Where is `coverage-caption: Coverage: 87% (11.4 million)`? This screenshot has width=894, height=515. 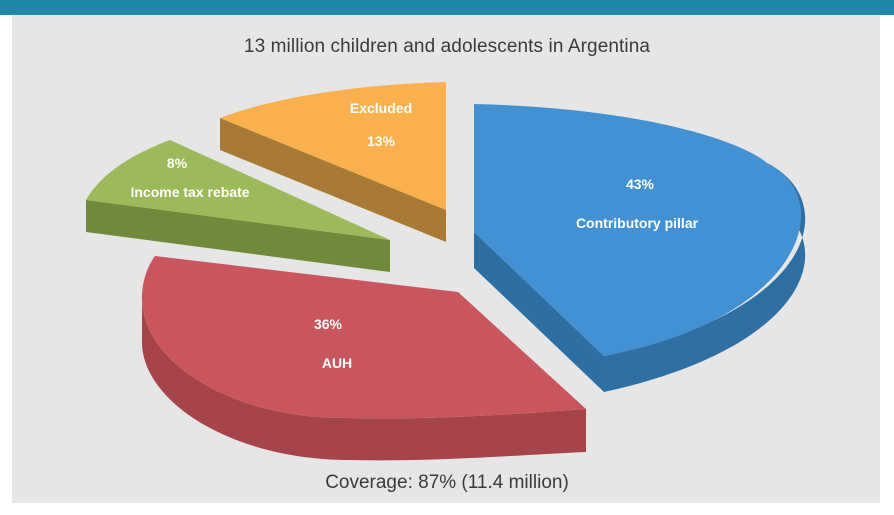 coverage-caption: Coverage: 87% (11.4 million) is located at coordinates (447, 482).